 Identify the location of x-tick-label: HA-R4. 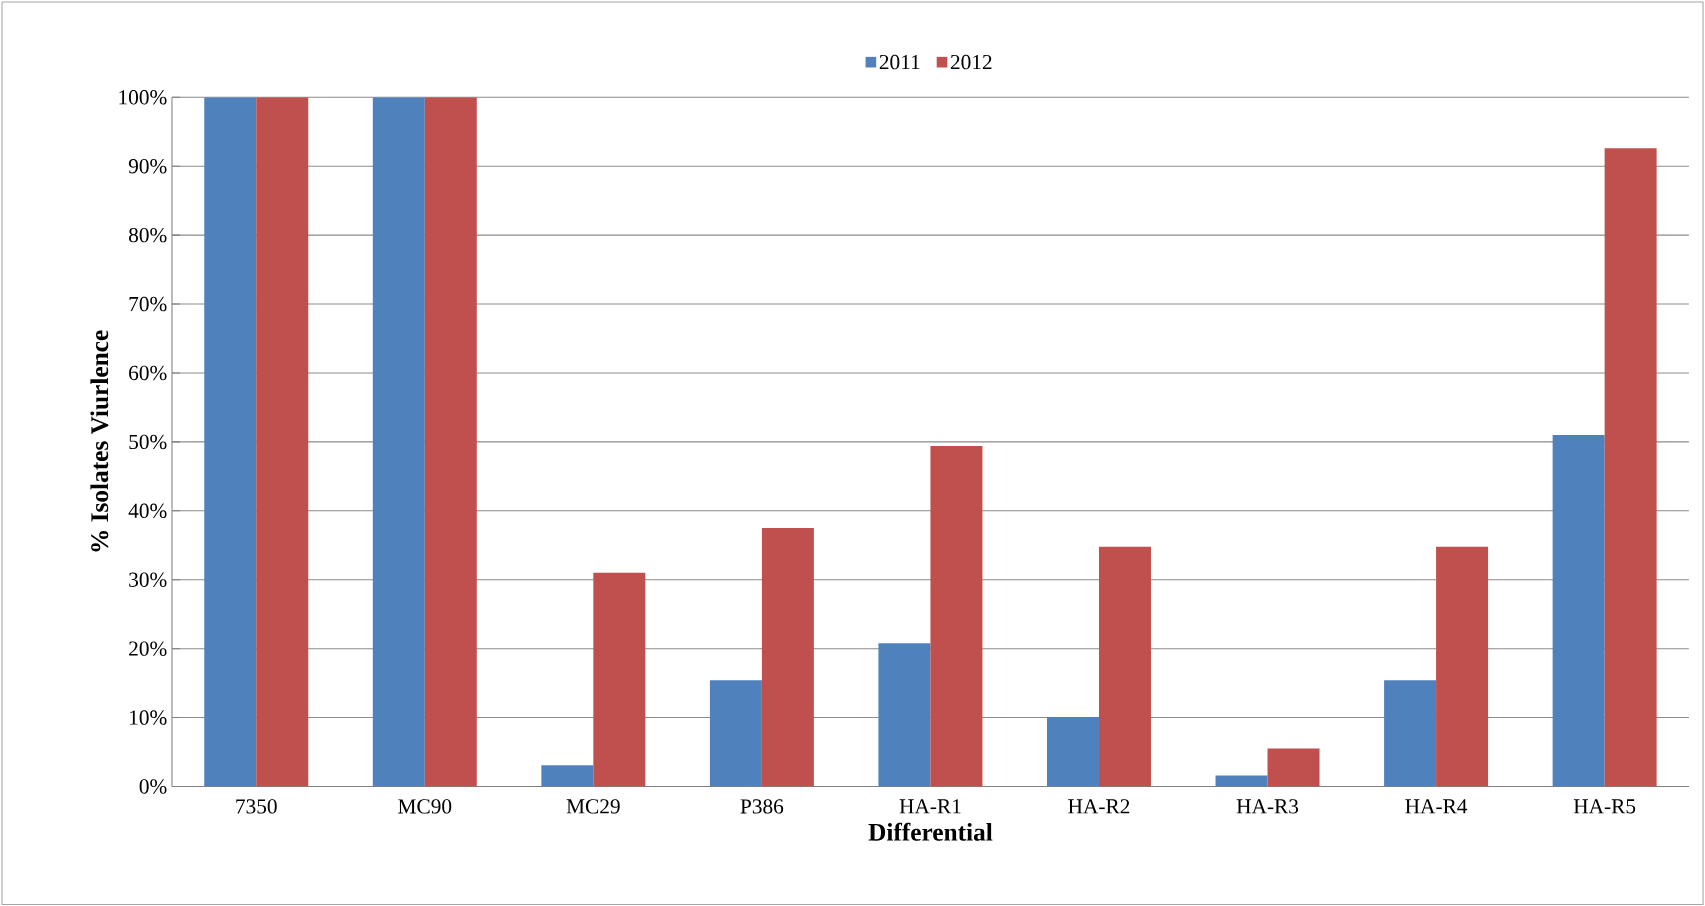
(1436, 806).